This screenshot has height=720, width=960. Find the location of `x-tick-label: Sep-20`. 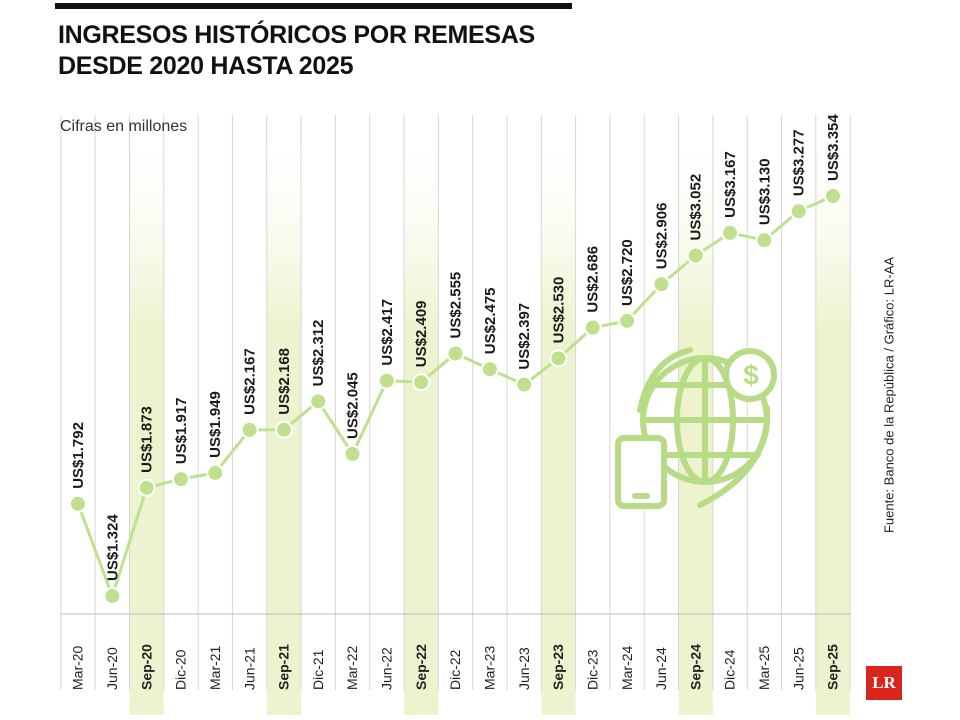

x-tick-label: Sep-20 is located at coordinates (146, 667).